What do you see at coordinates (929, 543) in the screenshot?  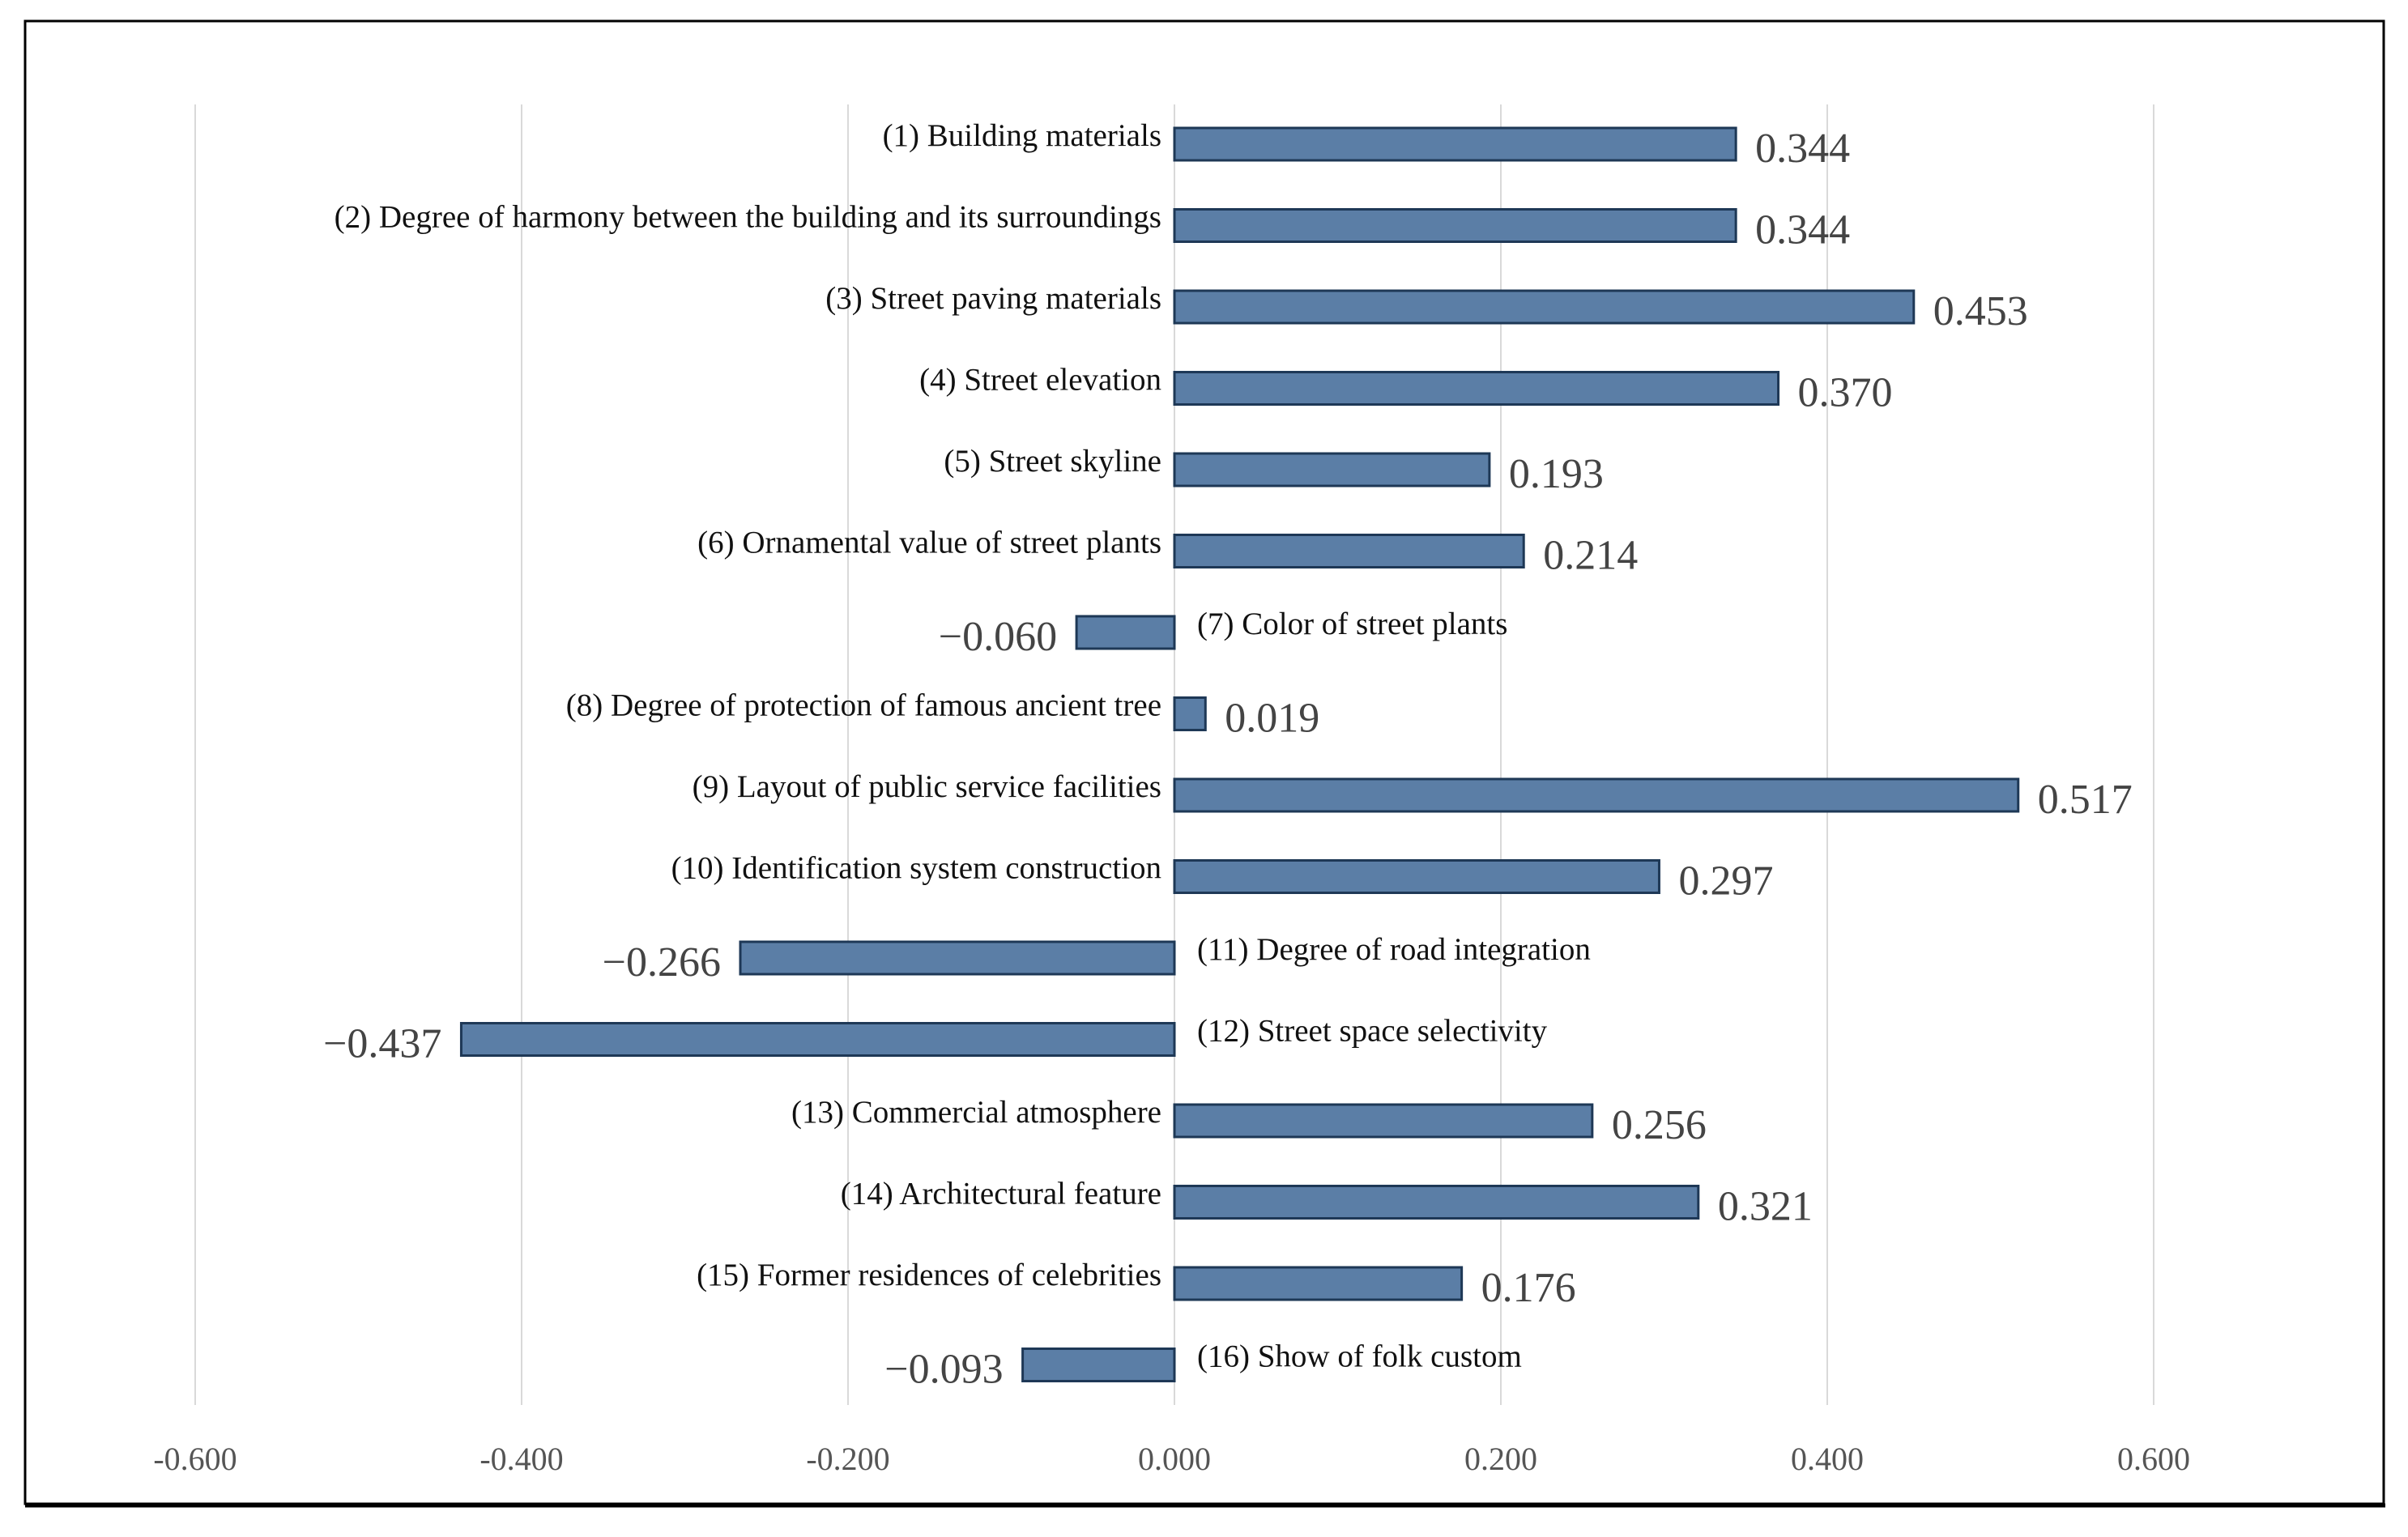 I see `category-label: (6) Ornamental value of street plants` at bounding box center [929, 543].